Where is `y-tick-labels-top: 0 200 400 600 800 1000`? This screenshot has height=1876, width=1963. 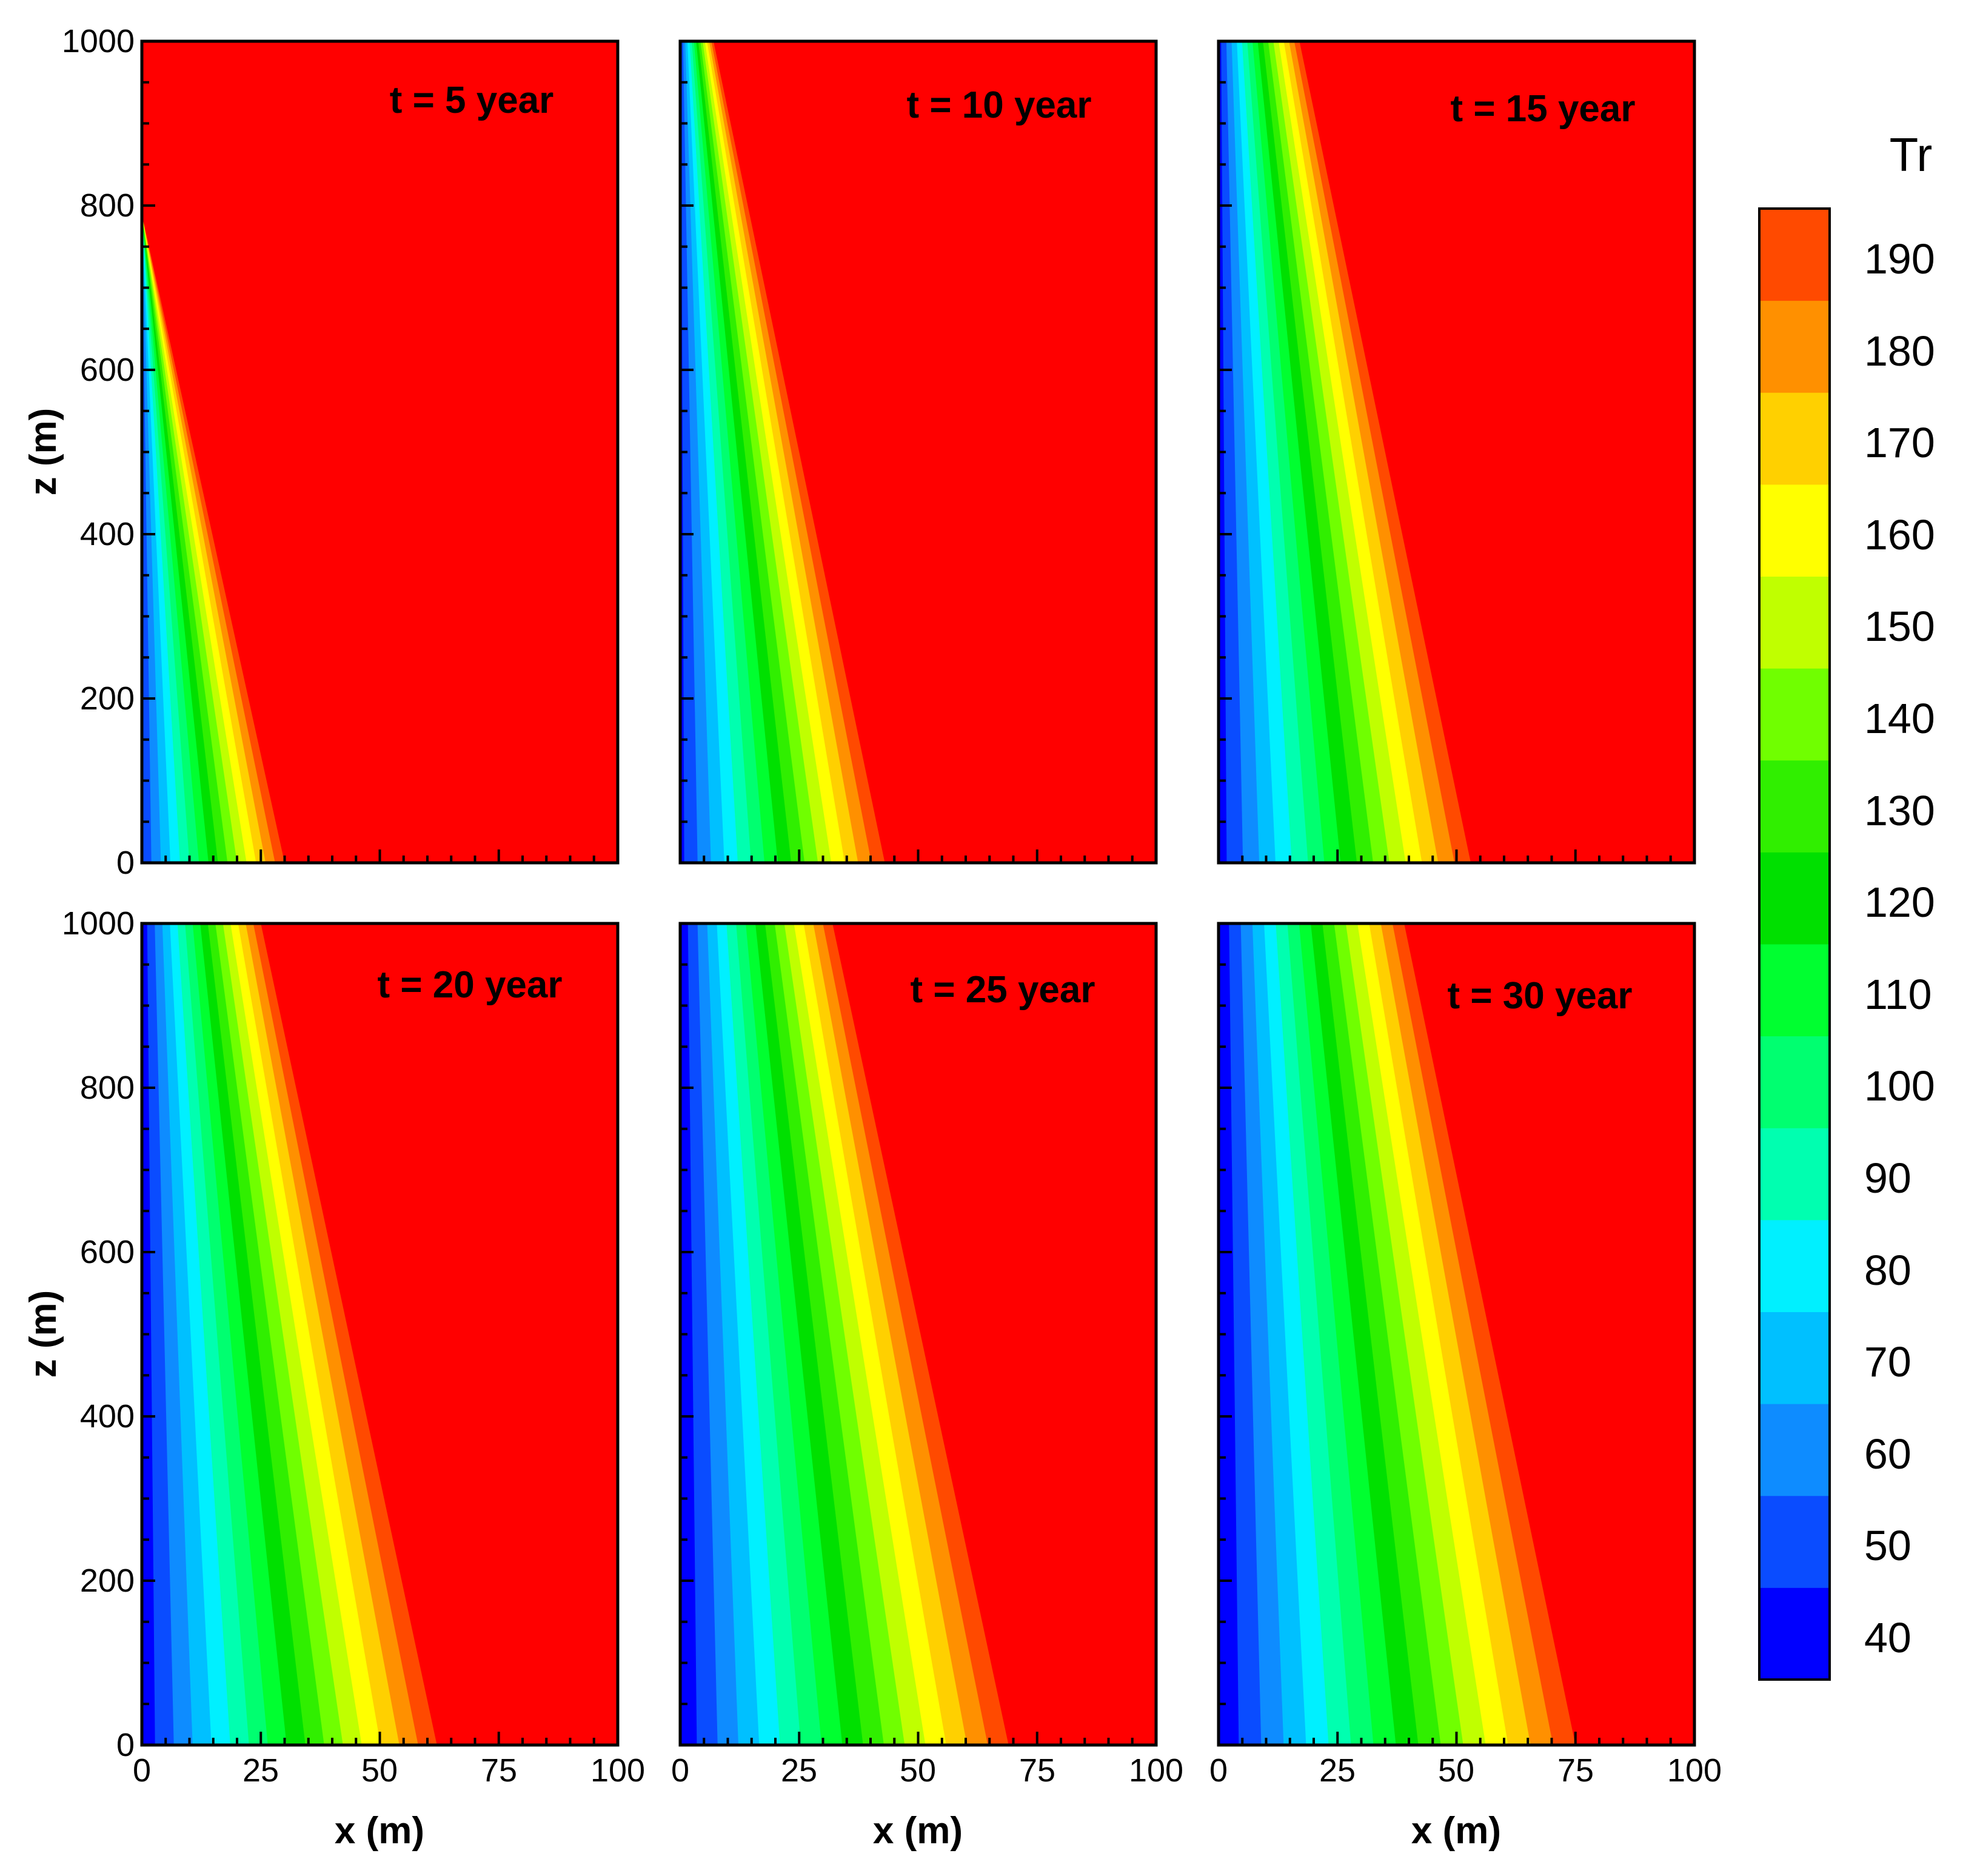 y-tick-labels-top: 0 200 400 600 800 1000 is located at coordinates (98, 452).